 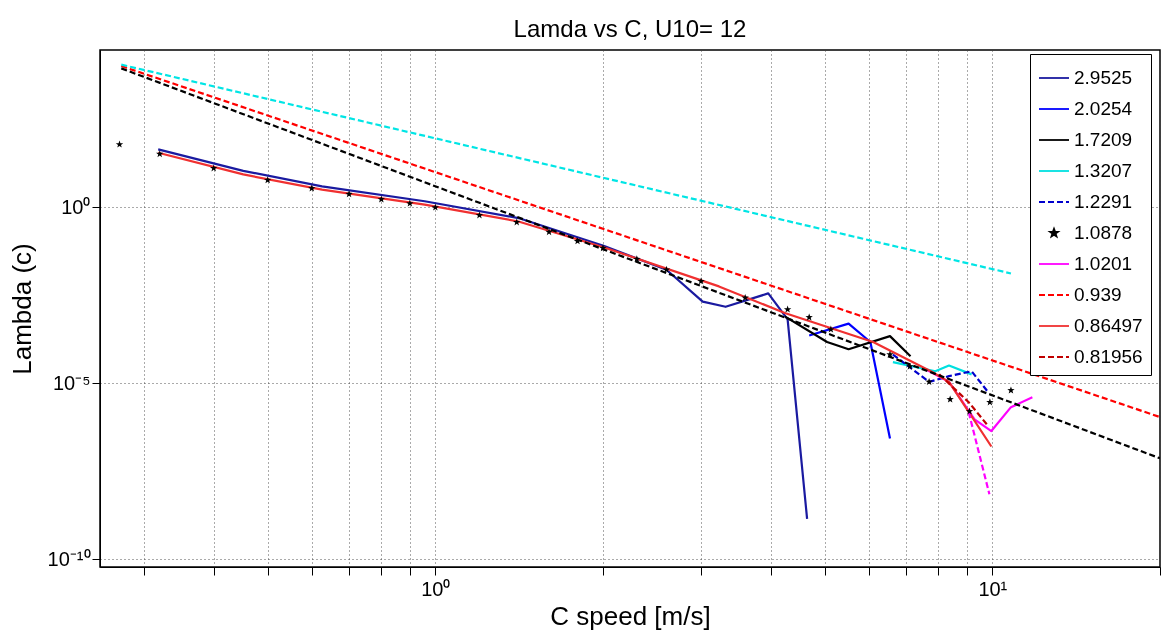 I want to click on legend-label: 1.0201, so click(x=1103, y=263).